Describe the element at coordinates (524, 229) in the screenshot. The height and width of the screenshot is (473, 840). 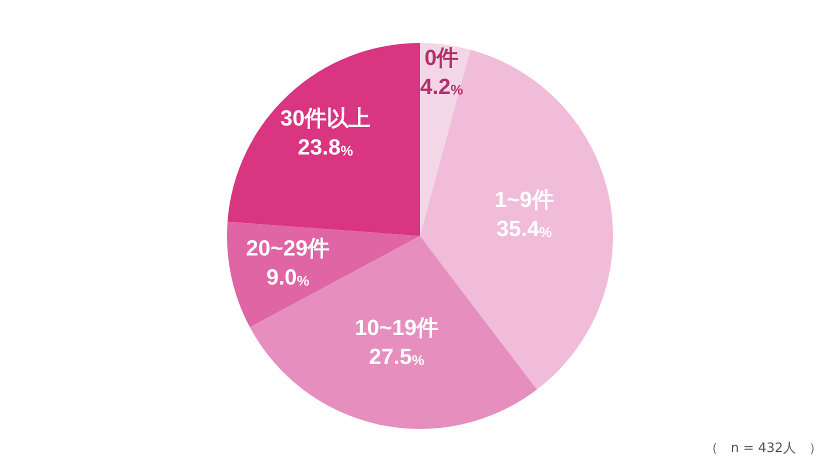
I see `data-label: 35.4%` at that location.